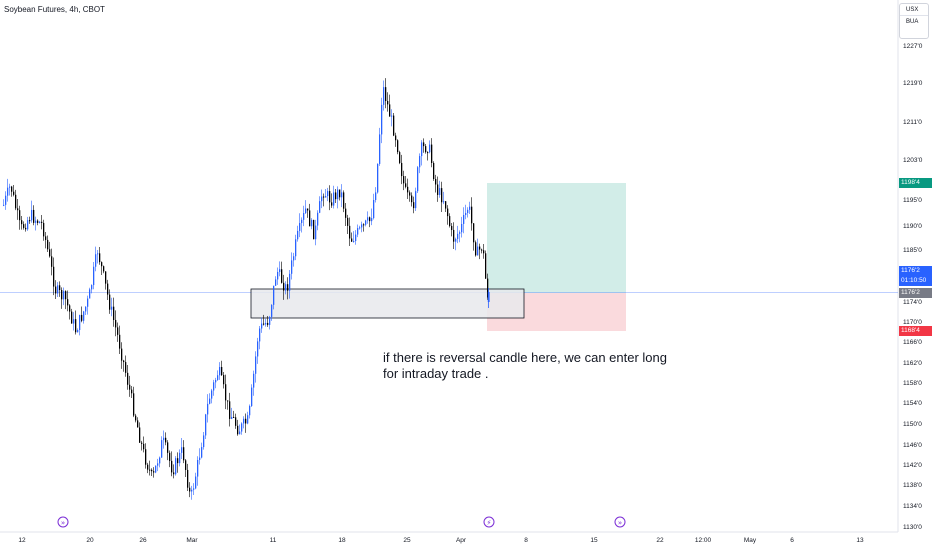 The width and height of the screenshot is (932, 550). I want to click on currency-button: USX, so click(912, 10).